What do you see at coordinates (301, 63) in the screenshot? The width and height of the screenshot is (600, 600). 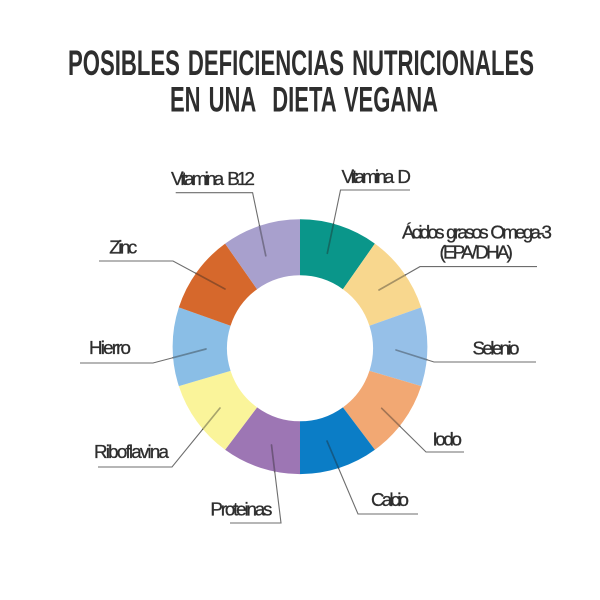 I see `svg-text:POSIBLES DEFICIENCIAS NUTRICIO: POSIBLES DEFICIENCIAS NUTRICIONALES` at bounding box center [301, 63].